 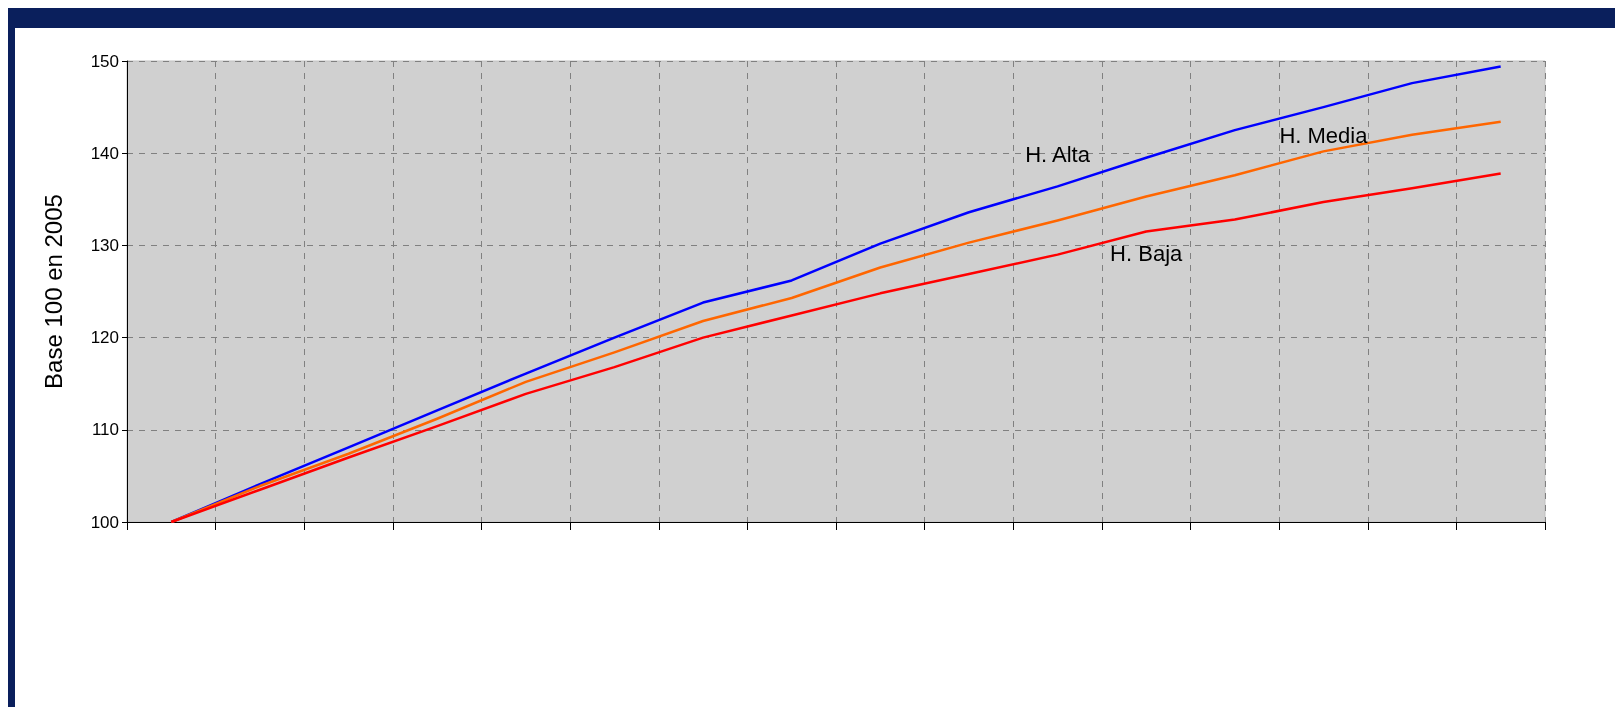 What do you see at coordinates (1147, 254) in the screenshot?
I see `series-label: H. Baja` at bounding box center [1147, 254].